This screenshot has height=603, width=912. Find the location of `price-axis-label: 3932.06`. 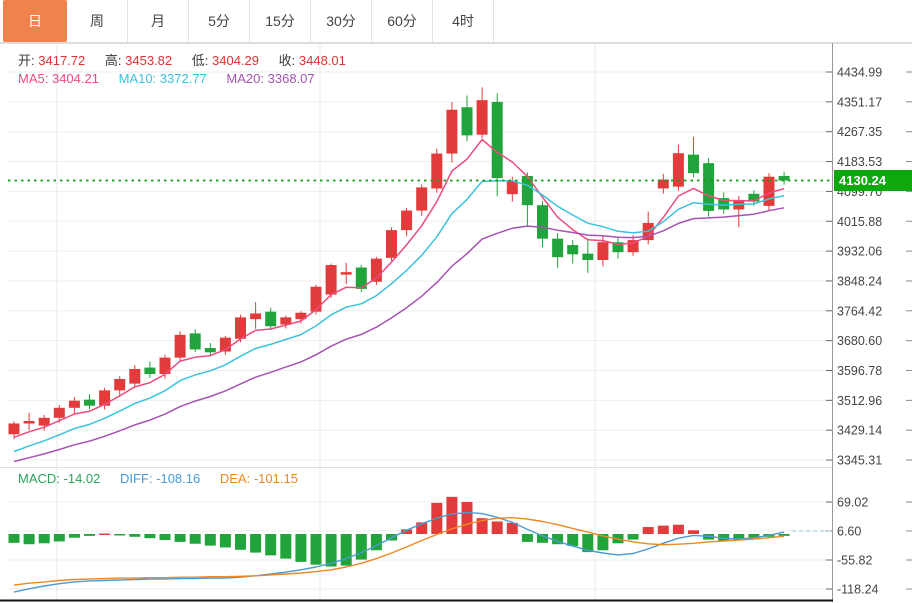

price-axis-label: 3932.06 is located at coordinates (859, 252).